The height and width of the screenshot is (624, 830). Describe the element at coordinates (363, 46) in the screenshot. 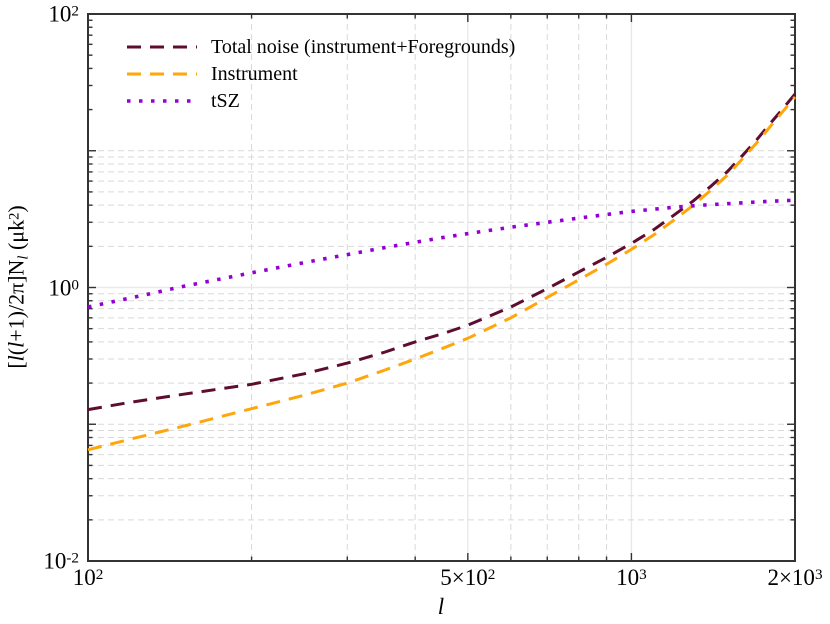

I see `legend-label: Total noise (instrument+Foregrounds)` at that location.